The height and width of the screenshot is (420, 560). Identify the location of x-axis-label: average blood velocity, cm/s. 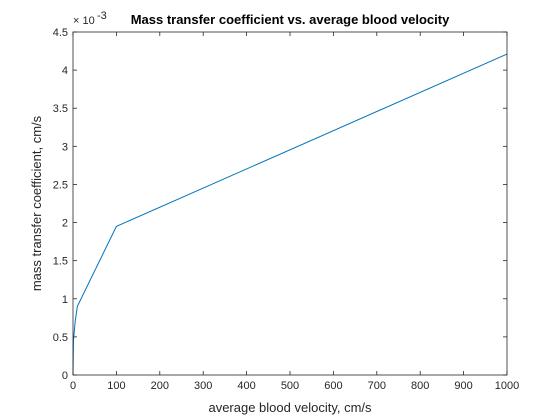
(290, 407).